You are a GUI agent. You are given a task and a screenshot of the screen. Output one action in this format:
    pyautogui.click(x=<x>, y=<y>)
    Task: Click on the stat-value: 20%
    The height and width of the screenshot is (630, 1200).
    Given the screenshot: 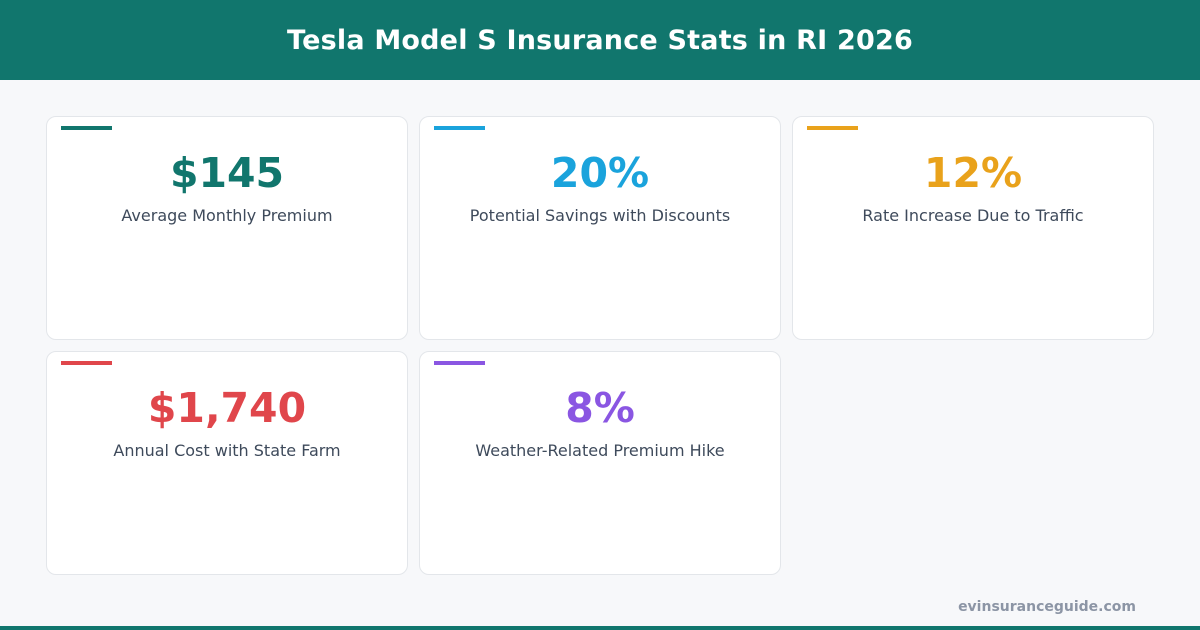 What is the action you would take?
    pyautogui.click(x=600, y=173)
    